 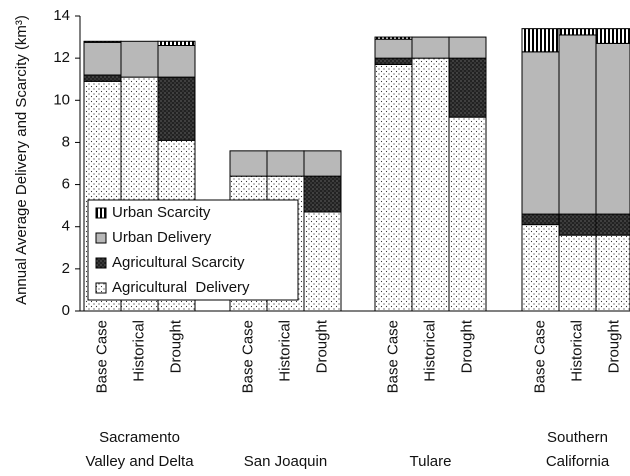 What do you see at coordinates (139, 437) in the screenshot?
I see `group-label: Sacramento` at bounding box center [139, 437].